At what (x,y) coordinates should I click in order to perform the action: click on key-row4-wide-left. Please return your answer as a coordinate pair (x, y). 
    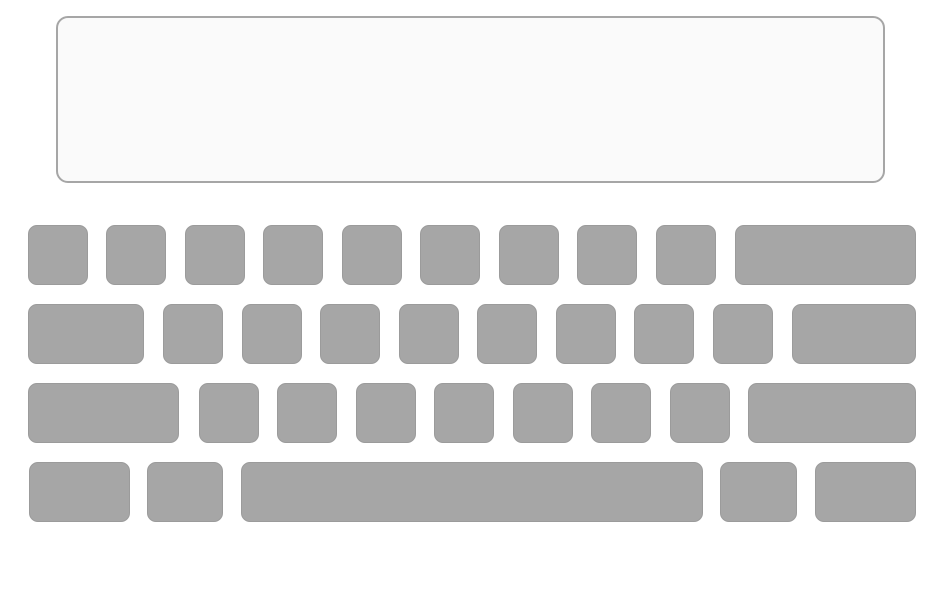
    Looking at the image, I should click on (79, 492).